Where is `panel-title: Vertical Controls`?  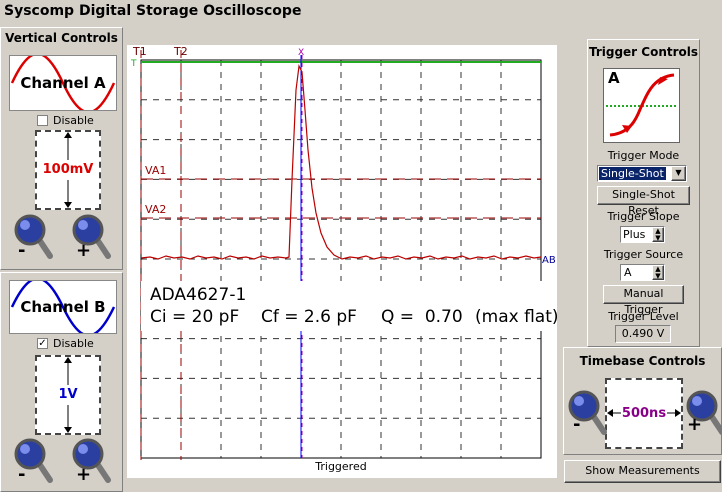 panel-title: Vertical Controls is located at coordinates (61, 38).